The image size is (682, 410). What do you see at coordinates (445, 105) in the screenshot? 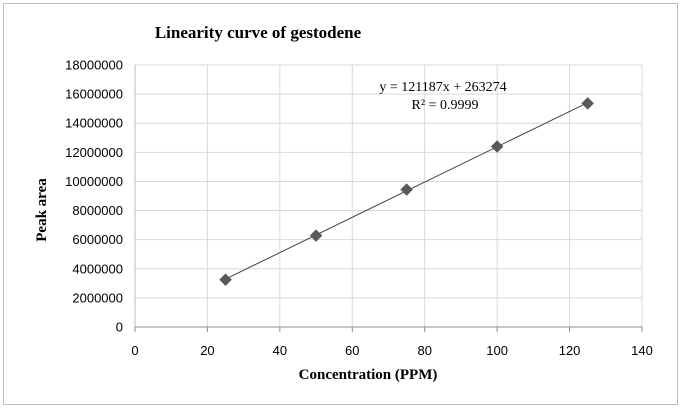
I see `r-squared-label: R² = 0.9999` at bounding box center [445, 105].